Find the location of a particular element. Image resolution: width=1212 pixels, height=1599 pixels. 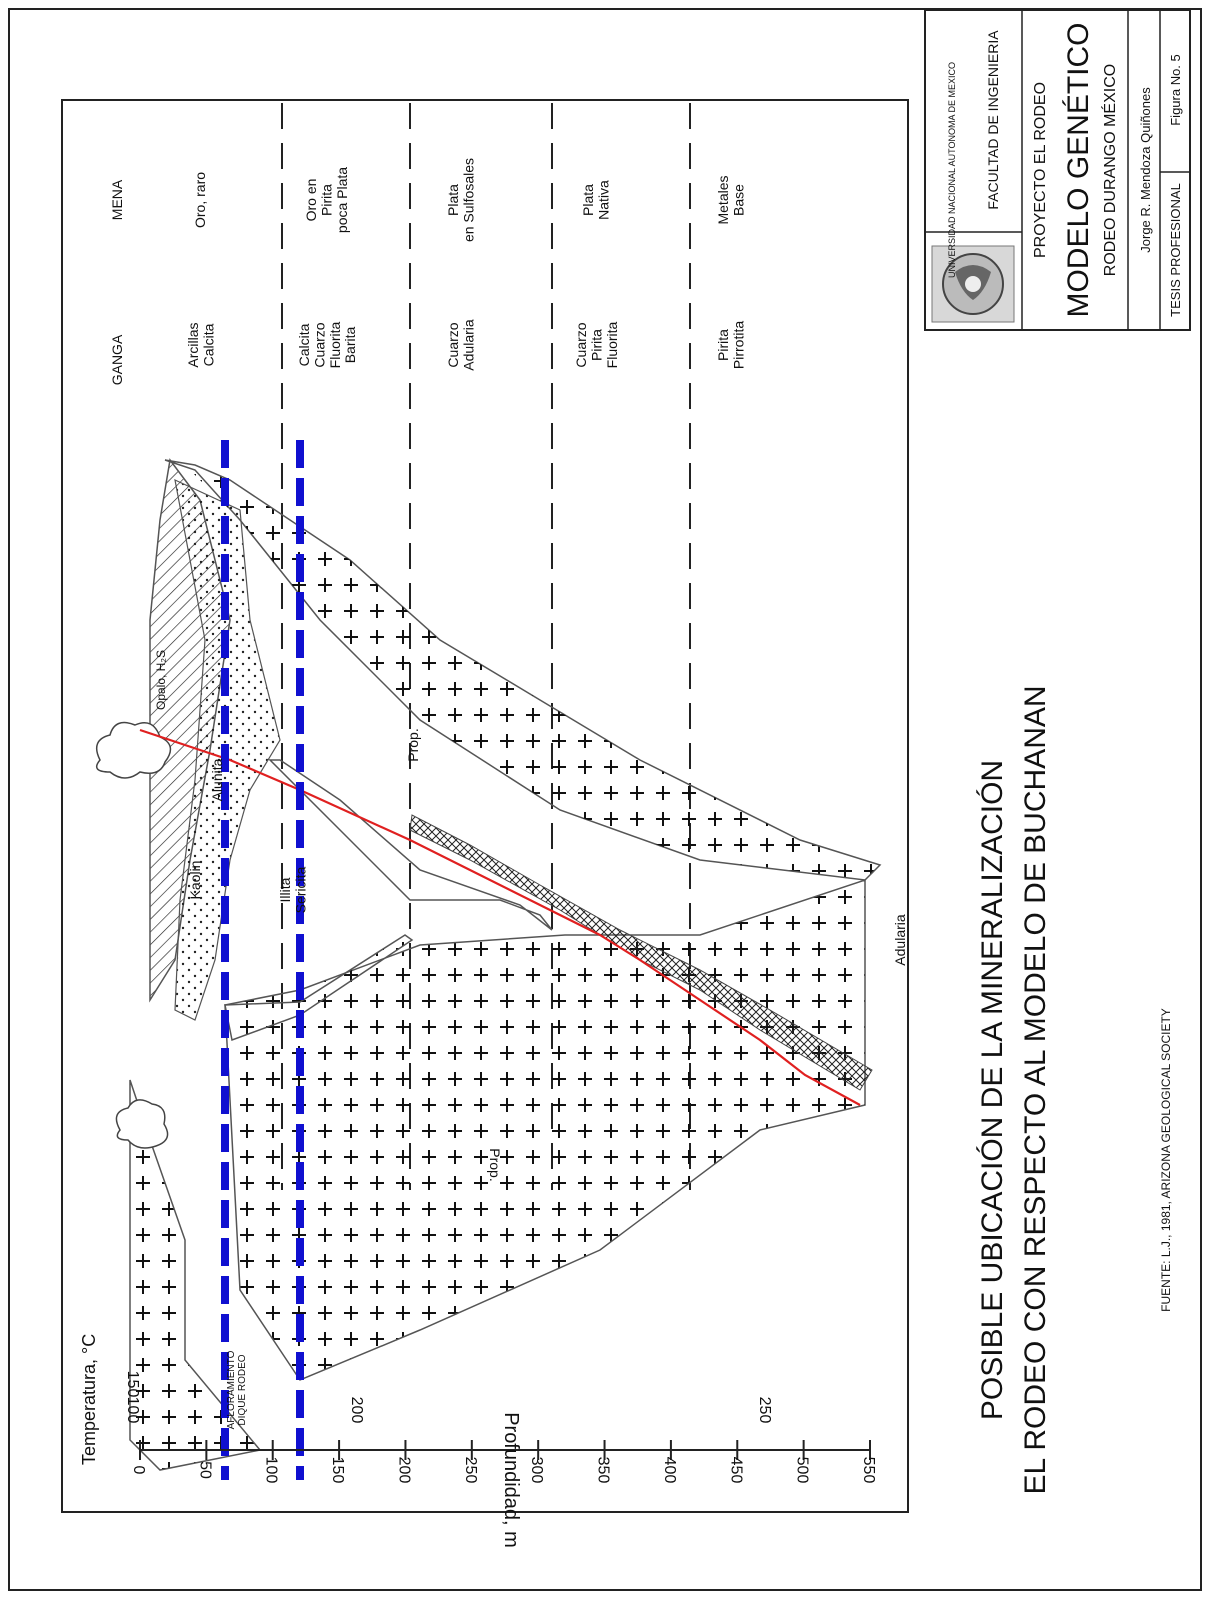

alunita-label: Alunita is located at coordinates (217, 779).